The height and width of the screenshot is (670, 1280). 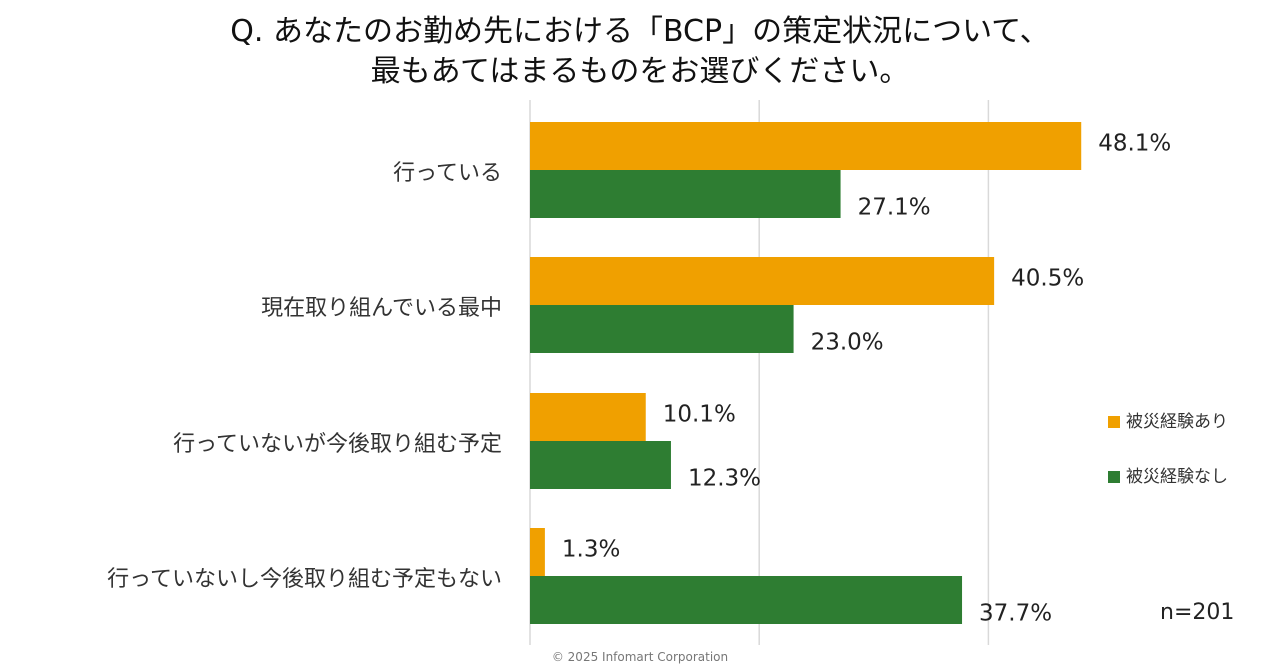 I want to click on data-label: 1.3%, so click(x=591, y=550).